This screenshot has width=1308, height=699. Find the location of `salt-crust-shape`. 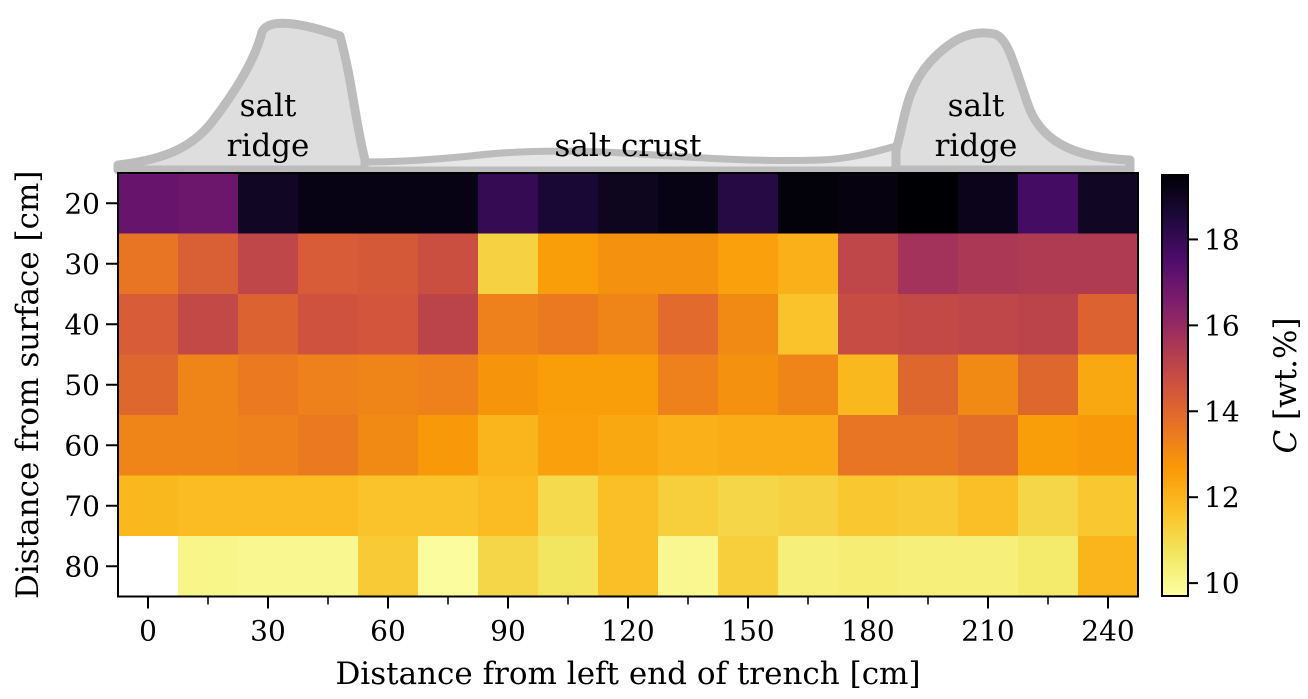

salt-crust-shape is located at coordinates (630, 158).